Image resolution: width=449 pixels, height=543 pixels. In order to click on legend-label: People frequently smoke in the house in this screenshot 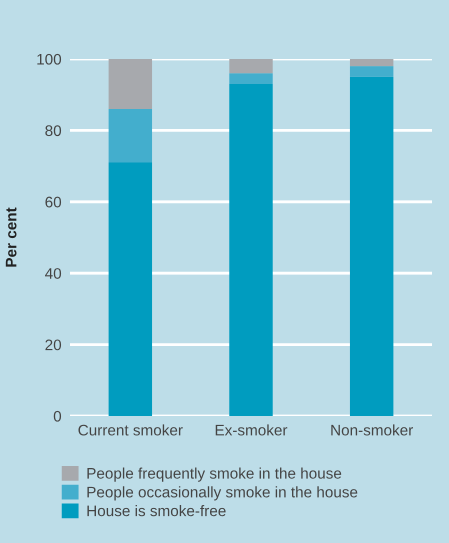, I will do `click(214, 475)`.